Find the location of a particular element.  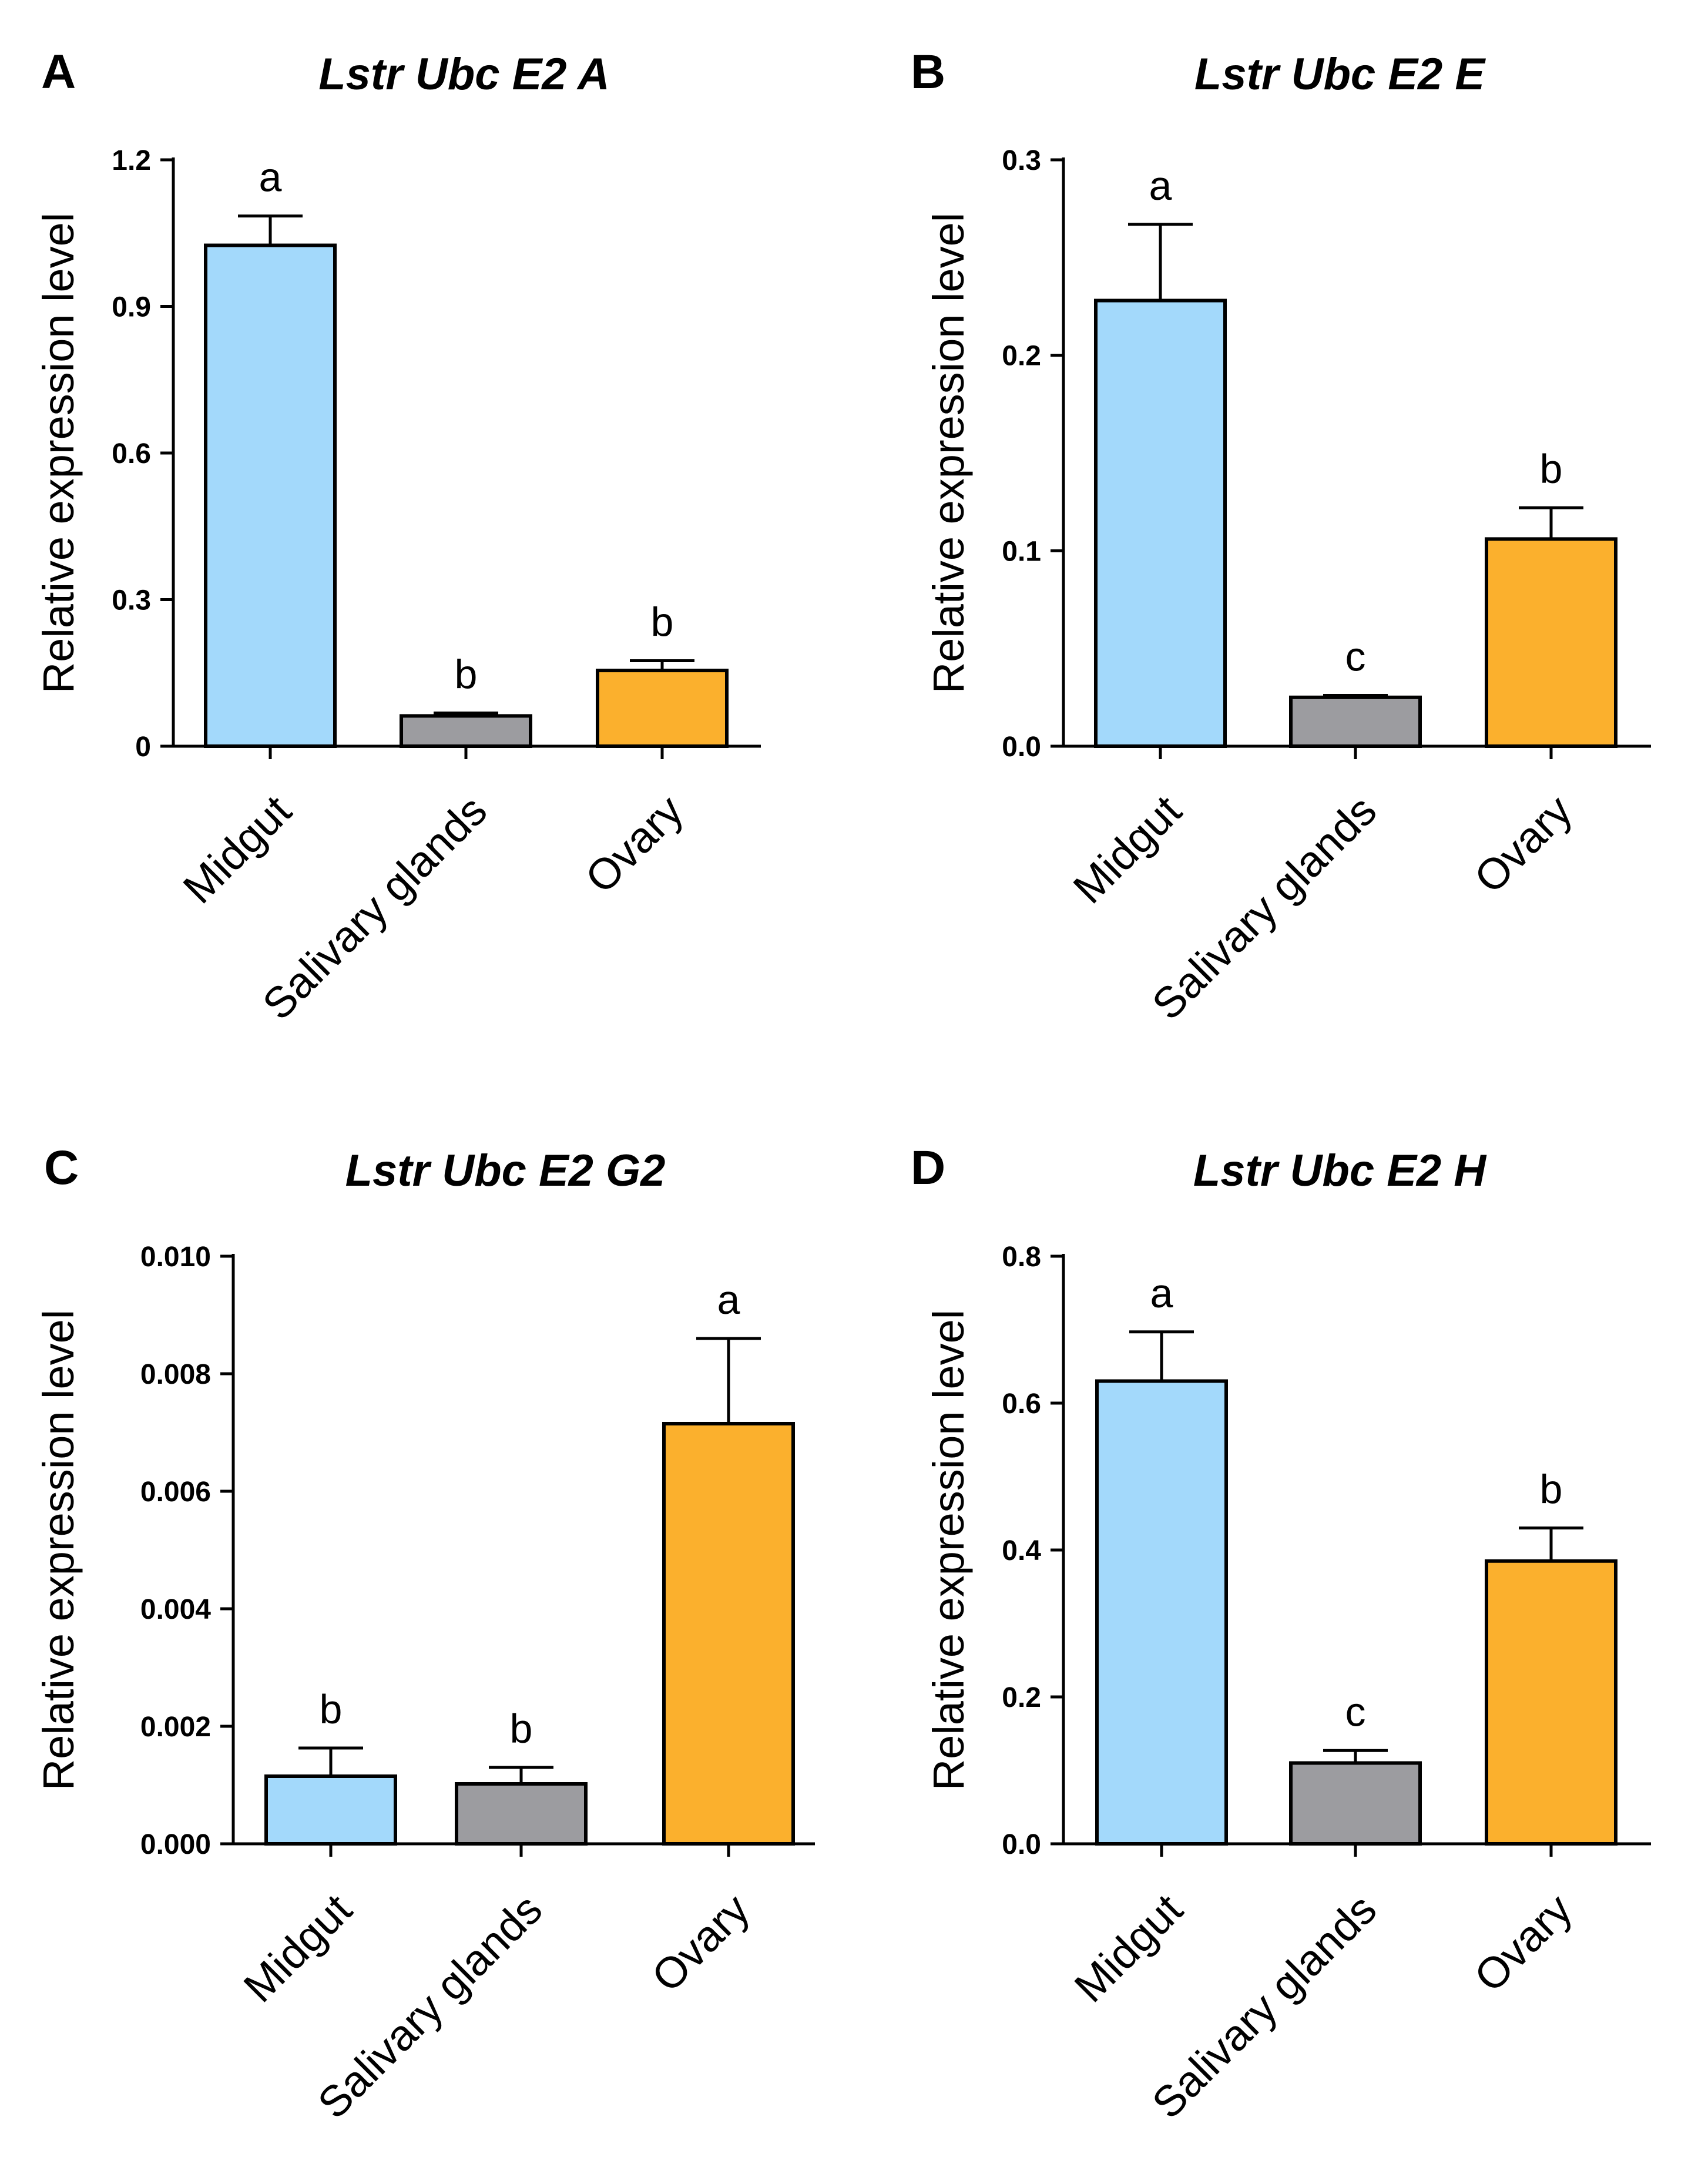

y-tick-label-d-0: 0.0 is located at coordinates (1021, 1844).